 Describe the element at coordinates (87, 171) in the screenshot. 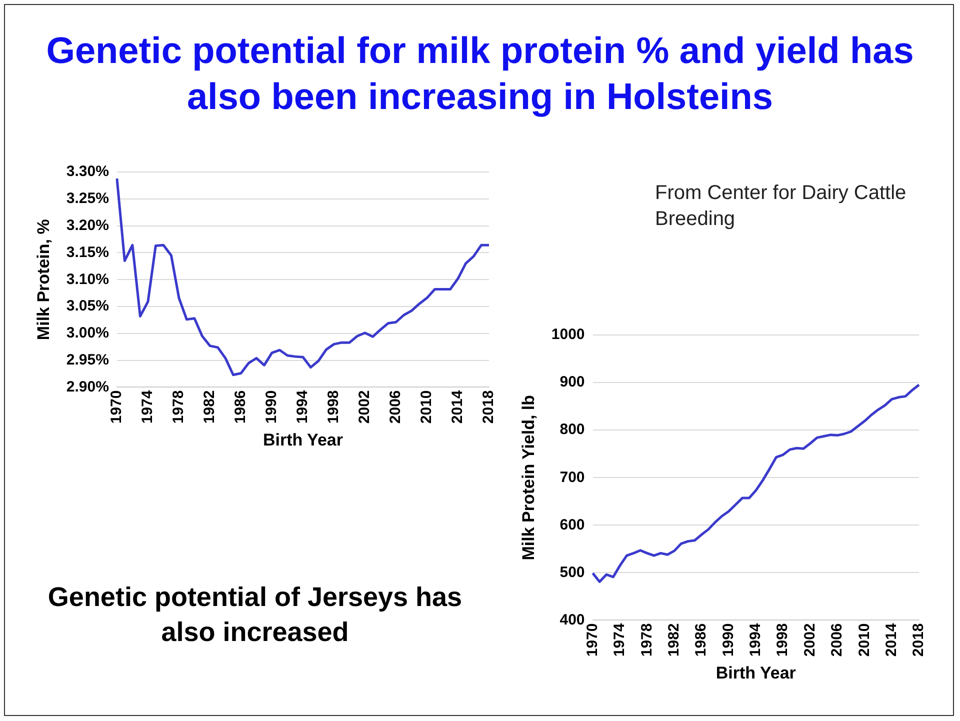

I see `y-tick-label: 3.30%` at that location.